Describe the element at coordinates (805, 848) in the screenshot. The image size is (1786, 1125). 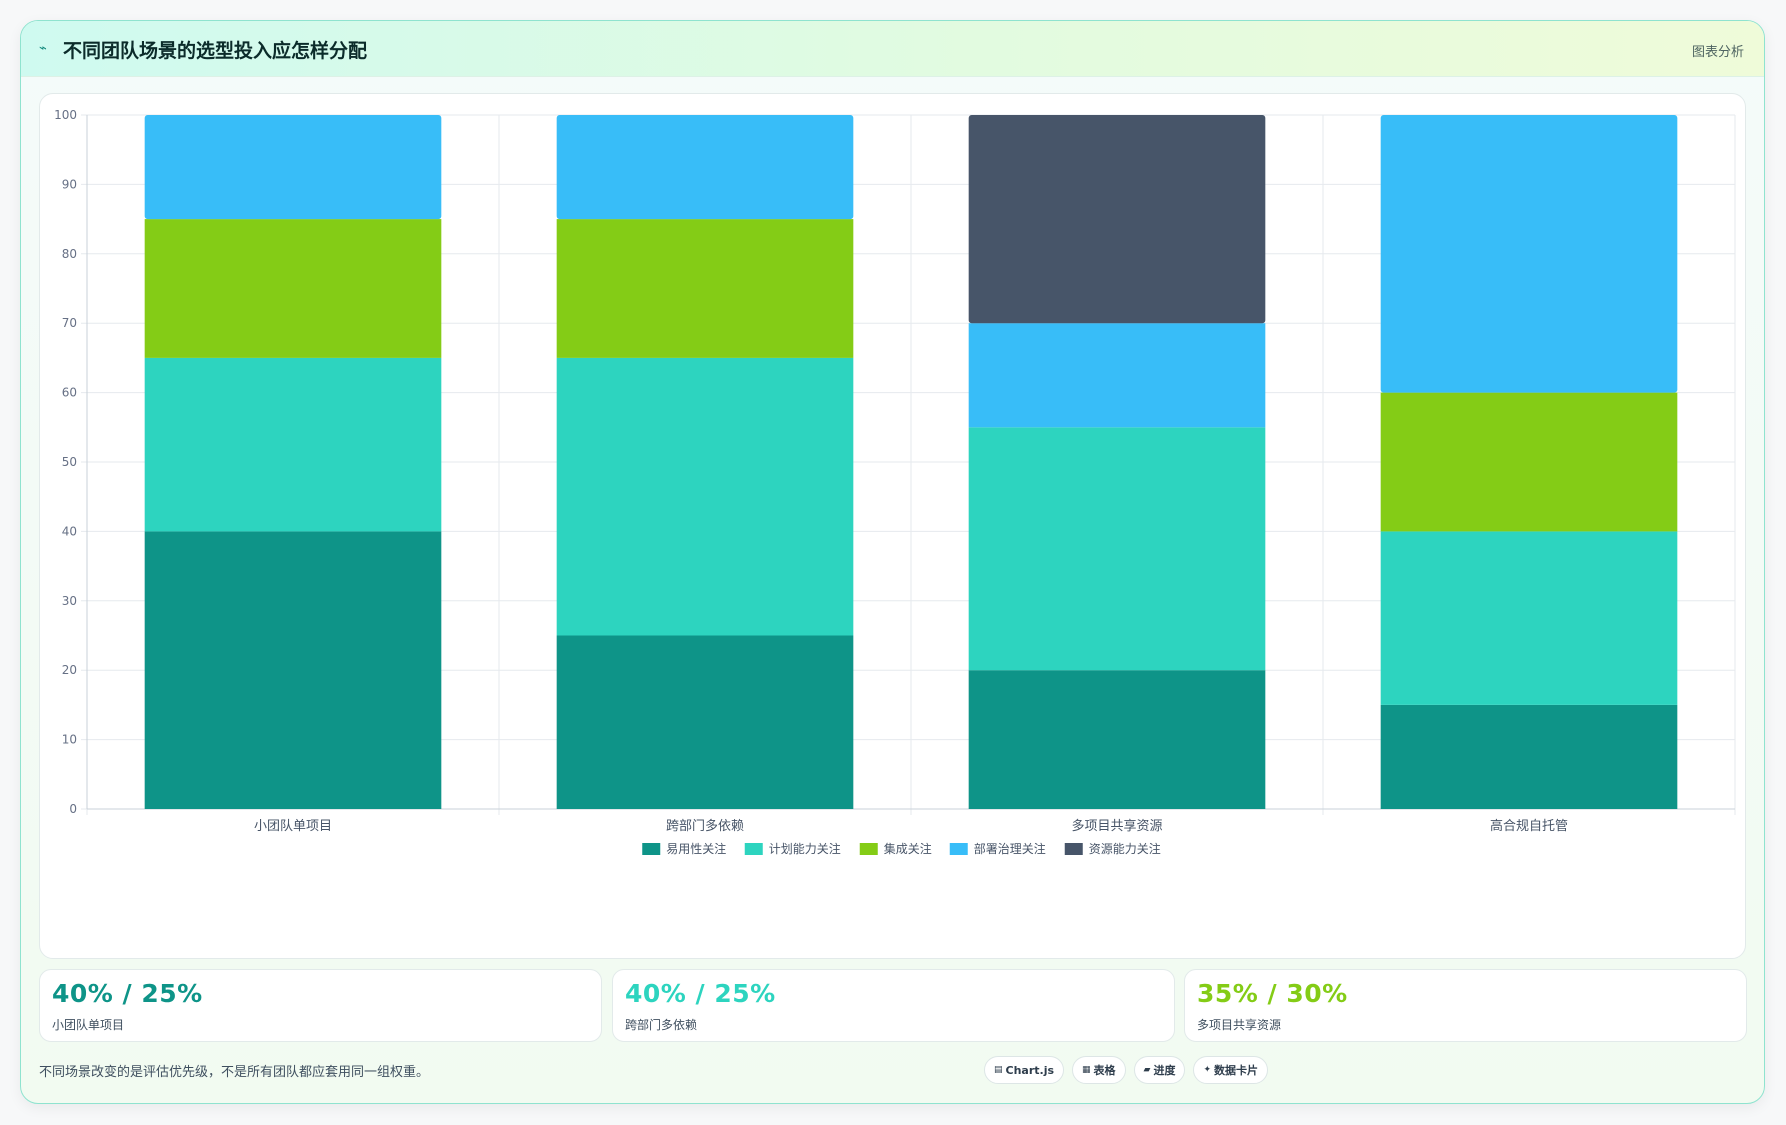
I see `legend-label: 计划能力关注` at that location.